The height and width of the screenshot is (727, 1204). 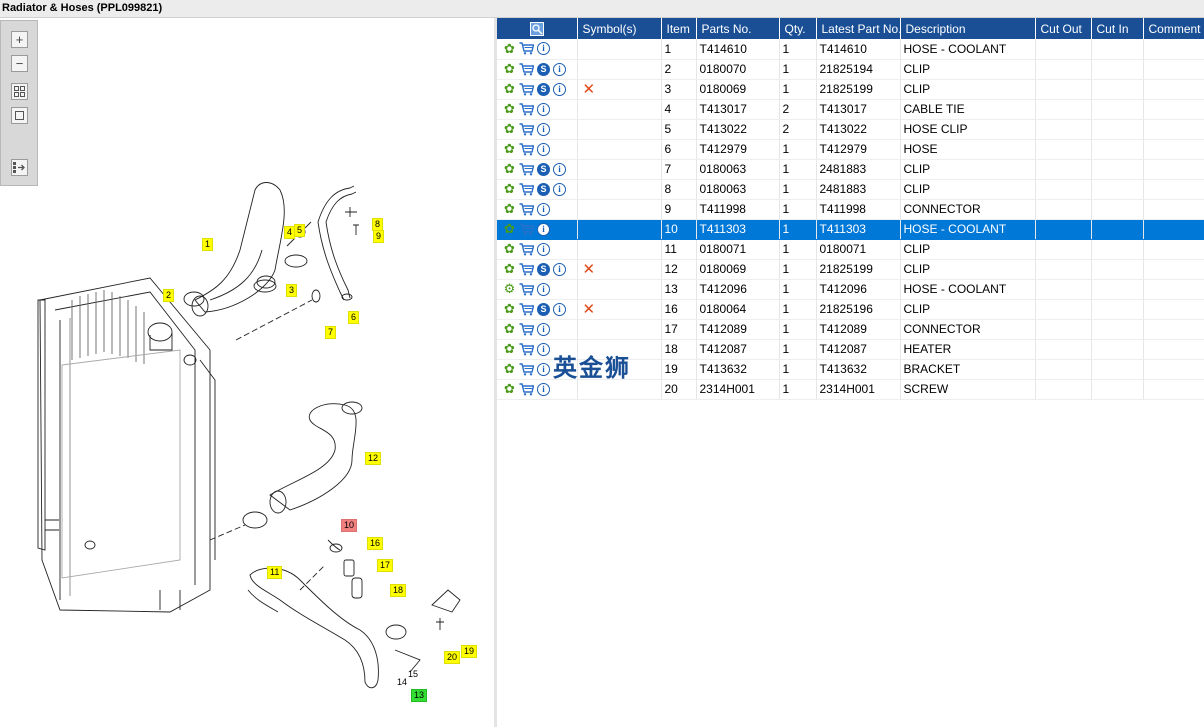 What do you see at coordinates (850, 109) in the screenshot?
I see `table-row: ✿ i 4 T413017 2 T413017 CABLE TIE` at bounding box center [850, 109].